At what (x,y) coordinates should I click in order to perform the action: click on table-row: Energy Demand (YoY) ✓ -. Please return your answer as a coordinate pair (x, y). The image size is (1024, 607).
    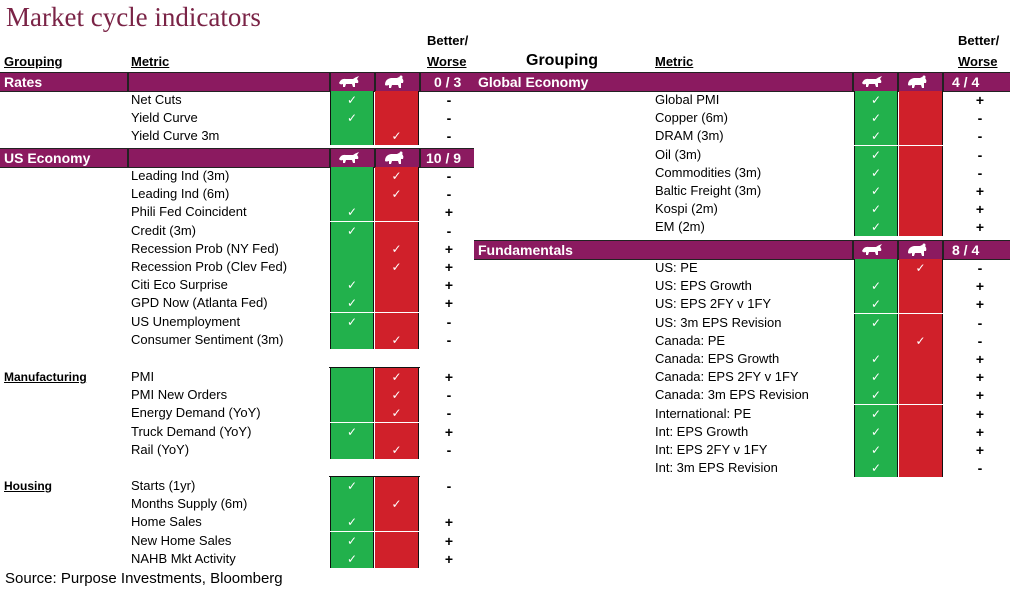
    Looking at the image, I should click on (512, 413).